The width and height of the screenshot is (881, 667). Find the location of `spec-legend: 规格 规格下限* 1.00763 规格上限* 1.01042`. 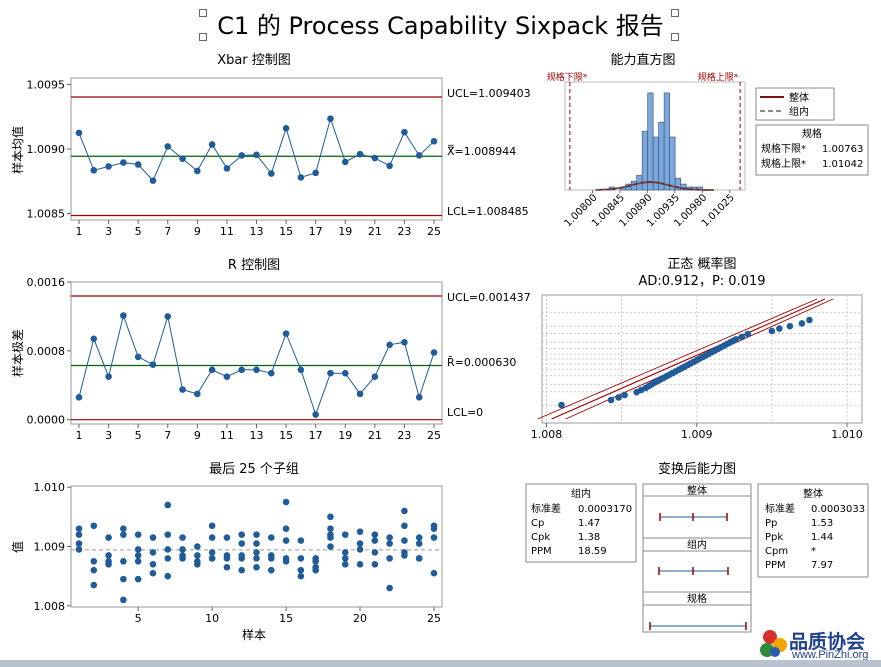

spec-legend: 规格 规格下限* 1.00763 规格上限* 1.01042 is located at coordinates (812, 150).